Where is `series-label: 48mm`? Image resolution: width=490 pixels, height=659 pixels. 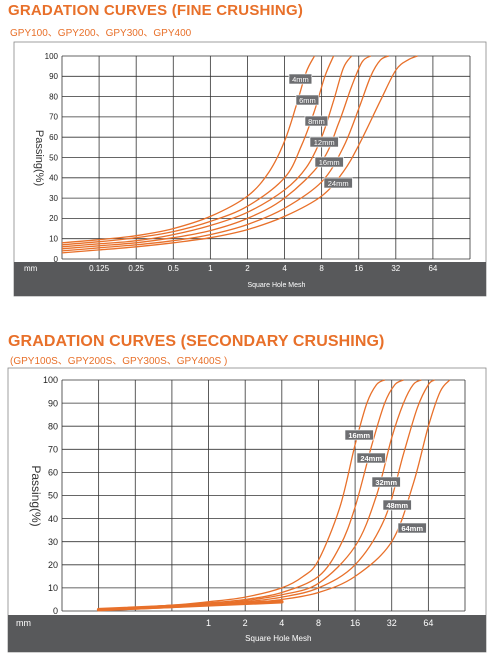
series-label: 48mm is located at coordinates (397, 505).